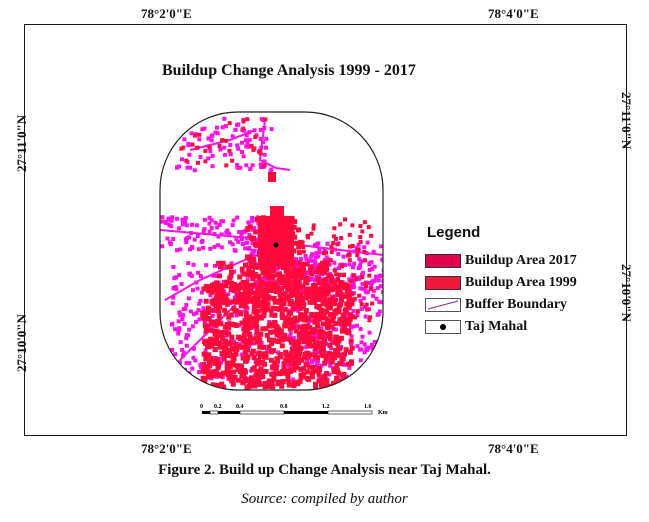 This screenshot has height=522, width=649. I want to click on legend-swatch-taj-mahal, so click(443, 327).